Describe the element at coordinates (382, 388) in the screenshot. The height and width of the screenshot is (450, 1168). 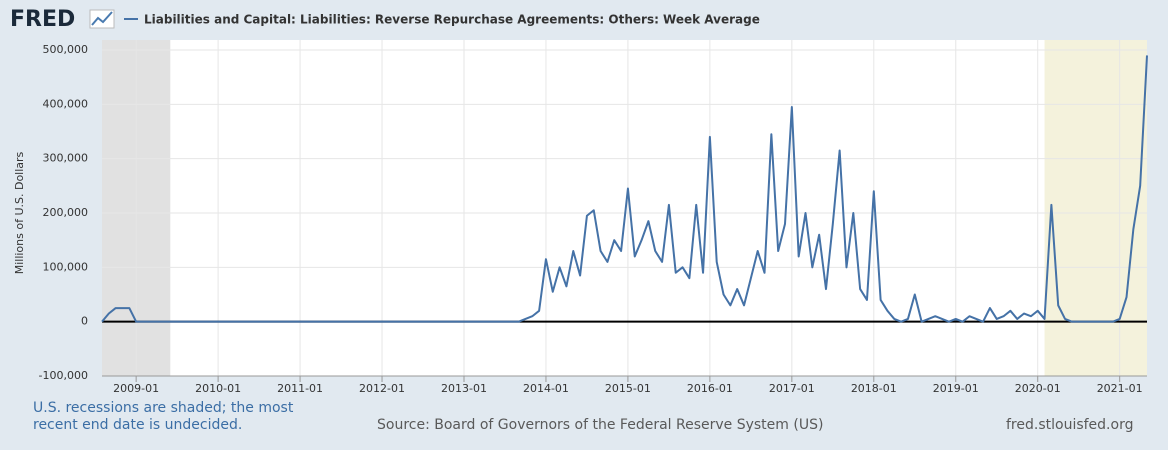
I see `x-tick-label: 2012-01` at that location.